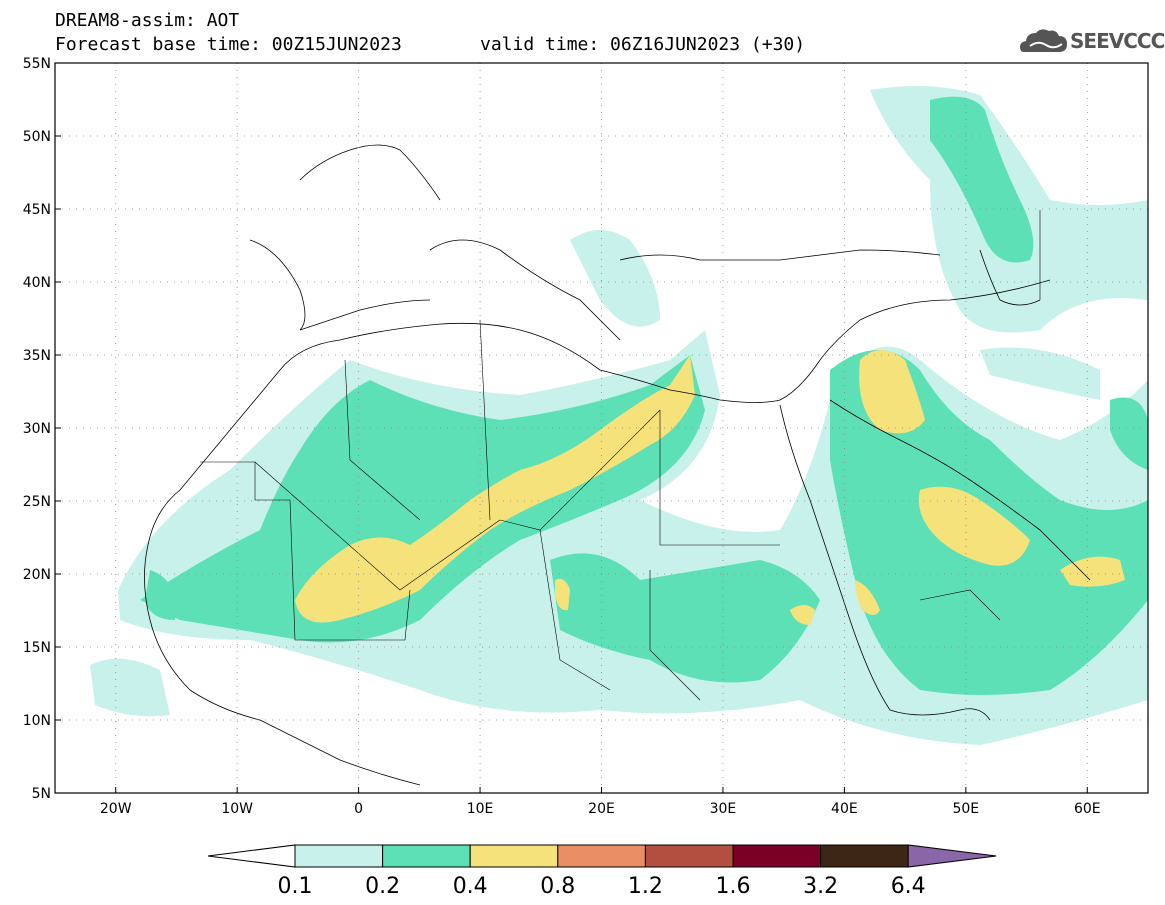  What do you see at coordinates (1043, 40) in the screenshot?
I see `cloud-logo-icon` at bounding box center [1043, 40].